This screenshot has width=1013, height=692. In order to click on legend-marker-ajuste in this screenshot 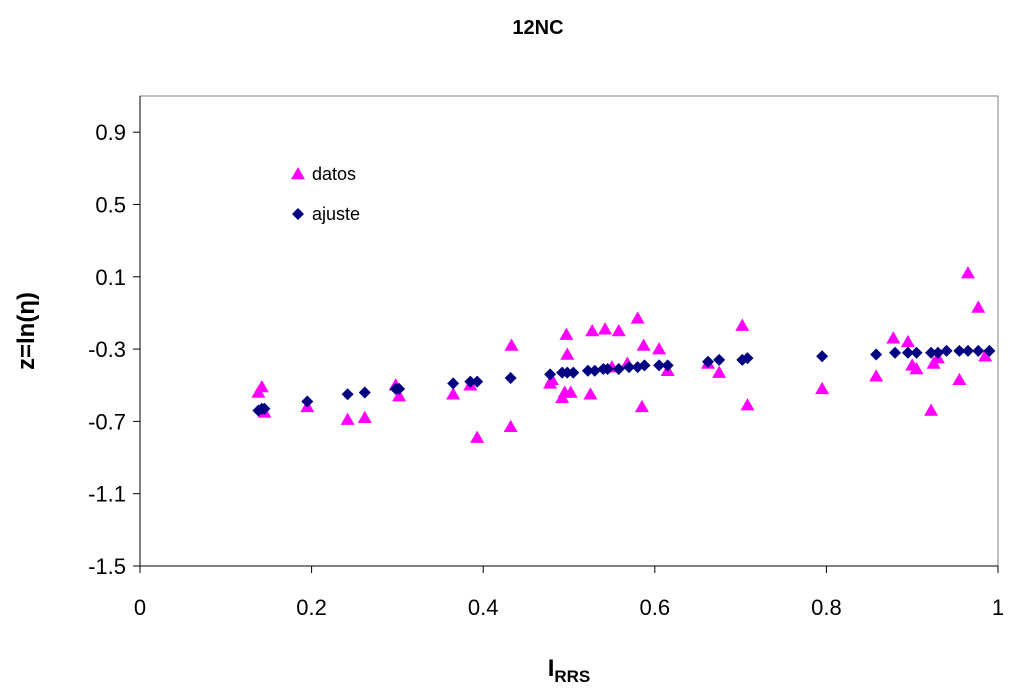, I will do `click(298, 214)`.